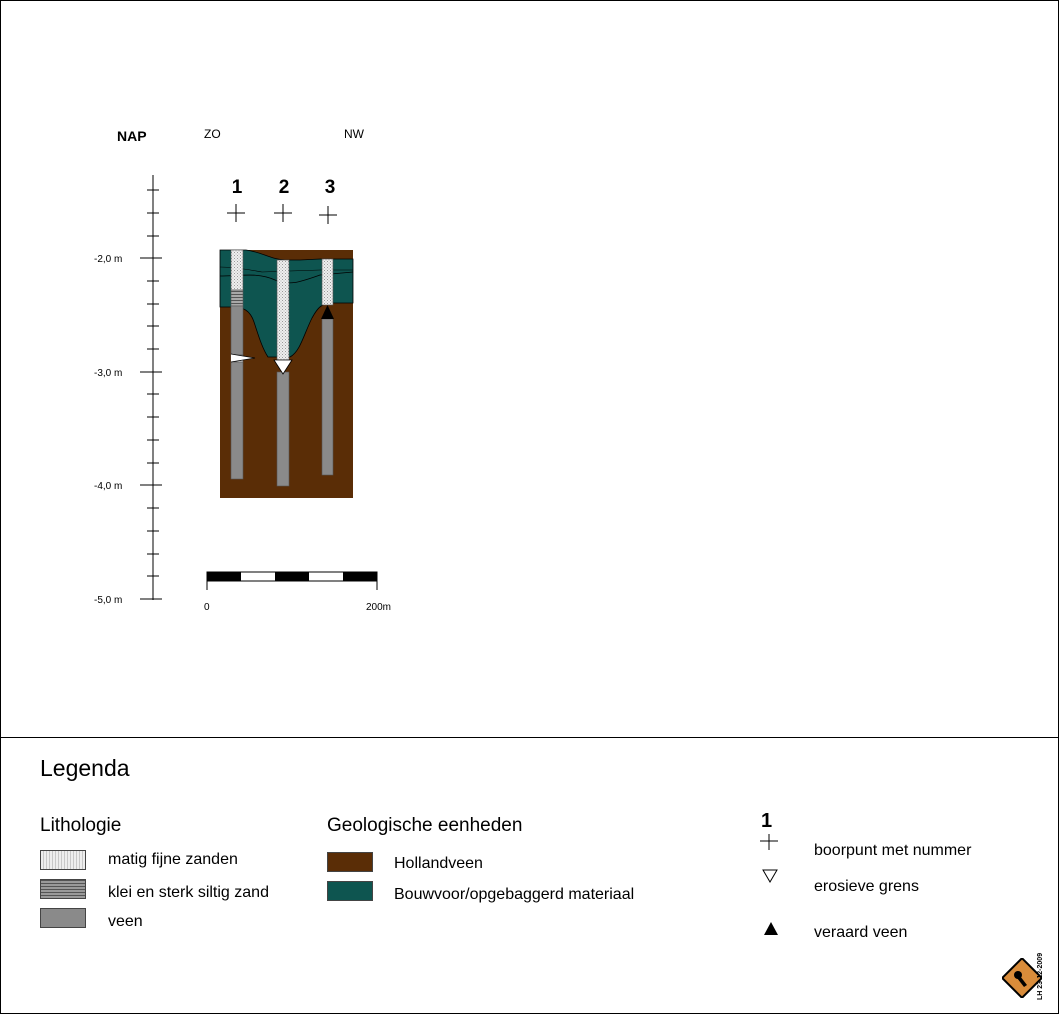  Describe the element at coordinates (108, 259) in the screenshot. I see `depth-tick-label: -2,0 m` at that location.